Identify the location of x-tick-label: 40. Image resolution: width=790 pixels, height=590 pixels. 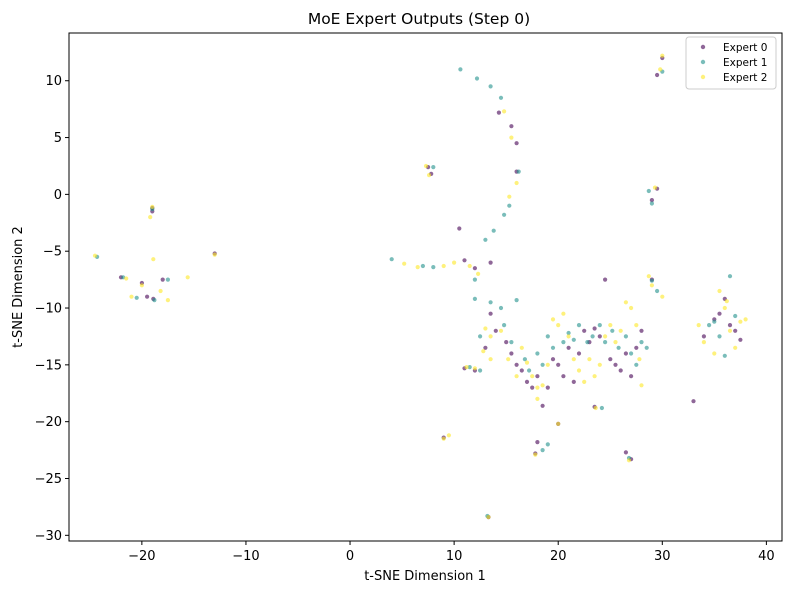
(766, 556).